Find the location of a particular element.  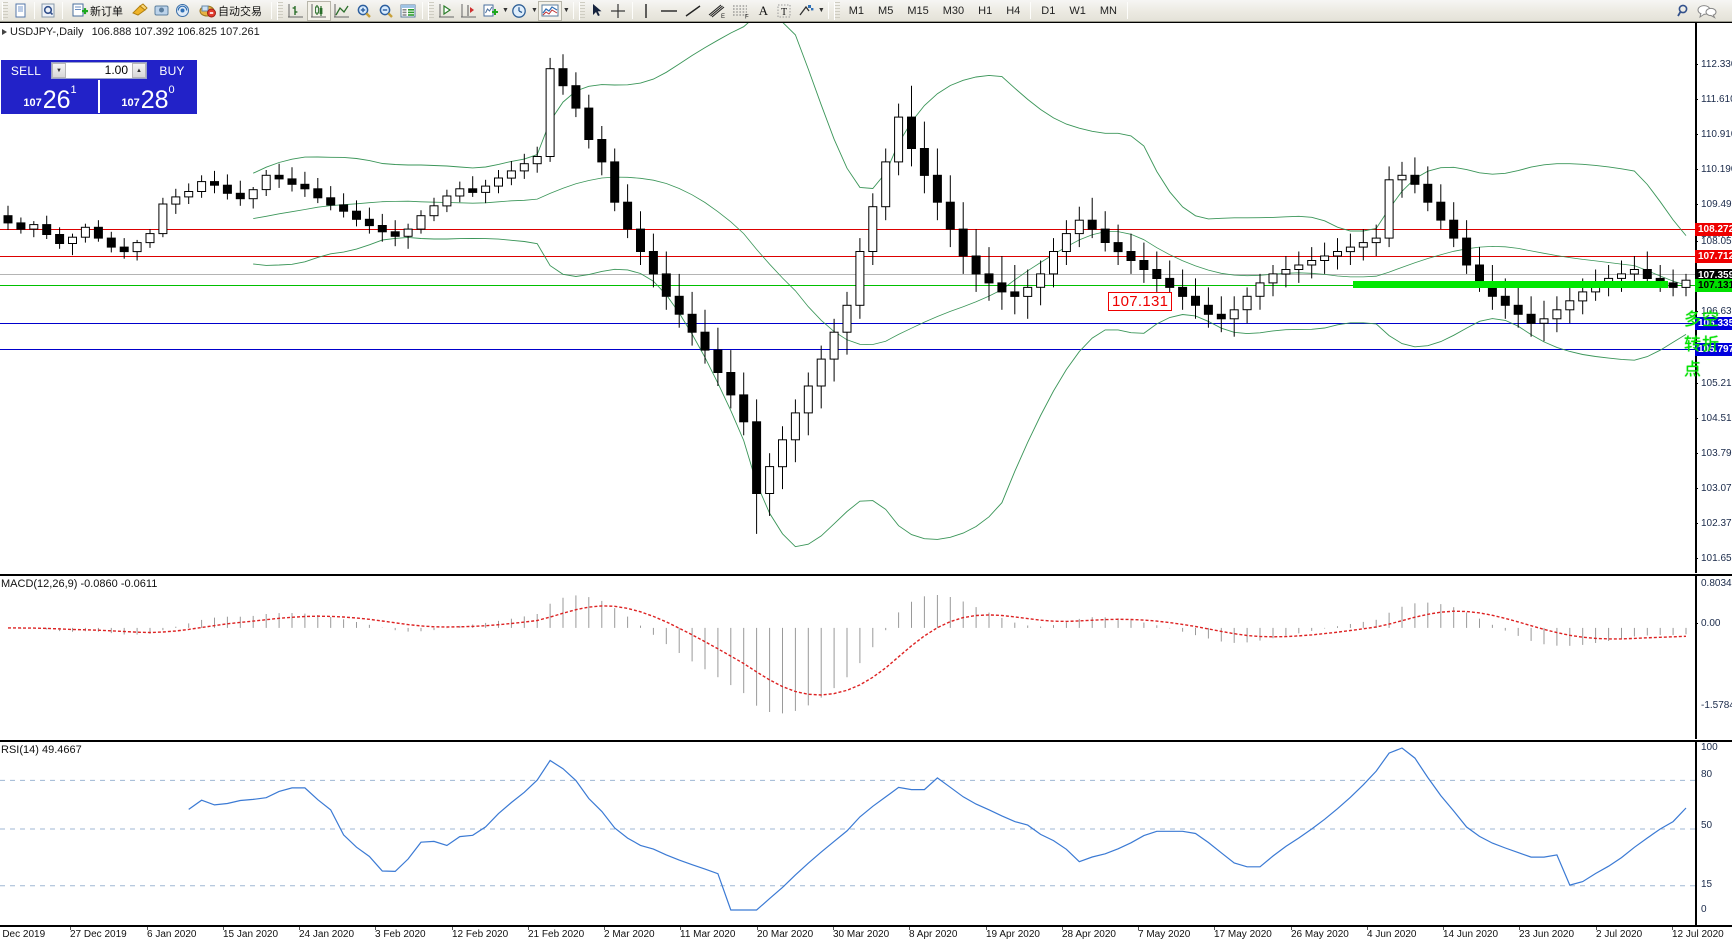

line-chart-icon is located at coordinates (342, 11).